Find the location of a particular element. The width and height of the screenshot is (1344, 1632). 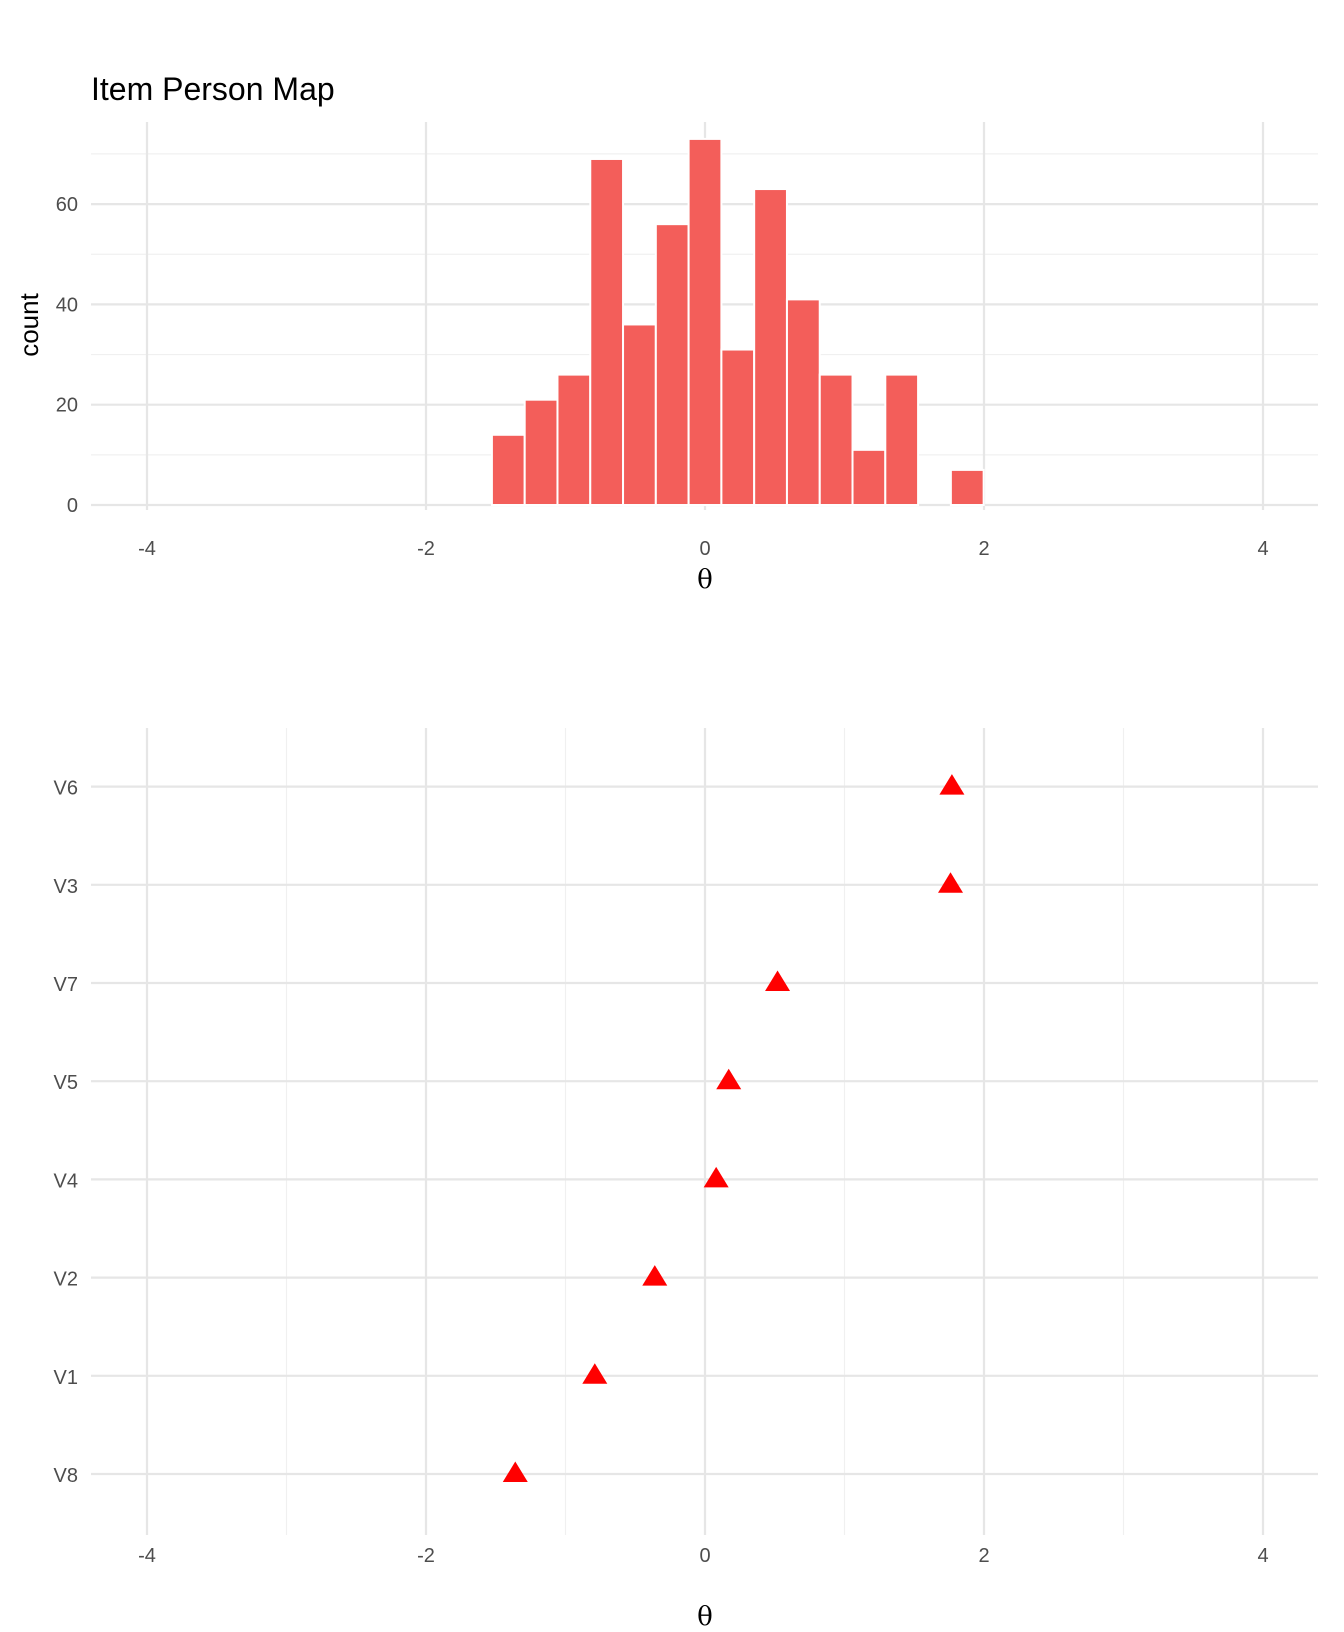

chart-title: Item Person Map is located at coordinates (213, 89).